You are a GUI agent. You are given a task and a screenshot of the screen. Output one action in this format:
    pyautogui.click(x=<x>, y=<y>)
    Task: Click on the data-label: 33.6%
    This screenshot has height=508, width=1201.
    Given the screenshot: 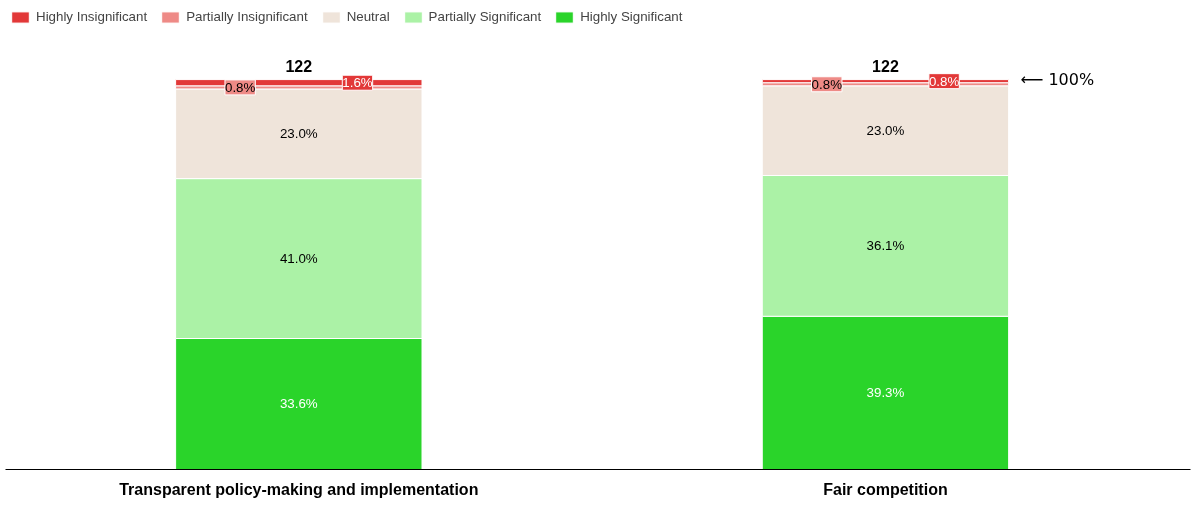 What is the action you would take?
    pyautogui.click(x=298, y=404)
    